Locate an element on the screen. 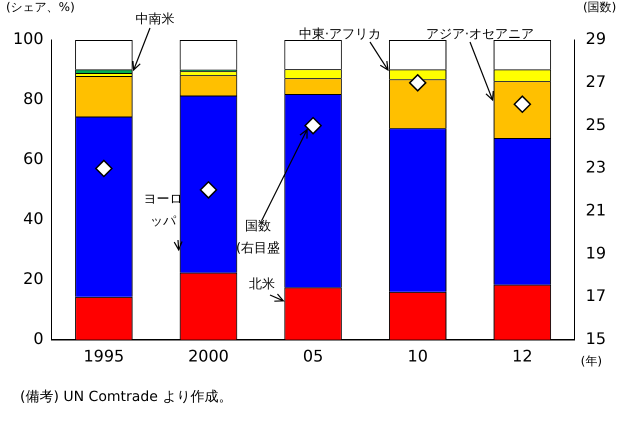 The width and height of the screenshot is (619, 423). x-tick-label: 2000 is located at coordinates (208, 356).